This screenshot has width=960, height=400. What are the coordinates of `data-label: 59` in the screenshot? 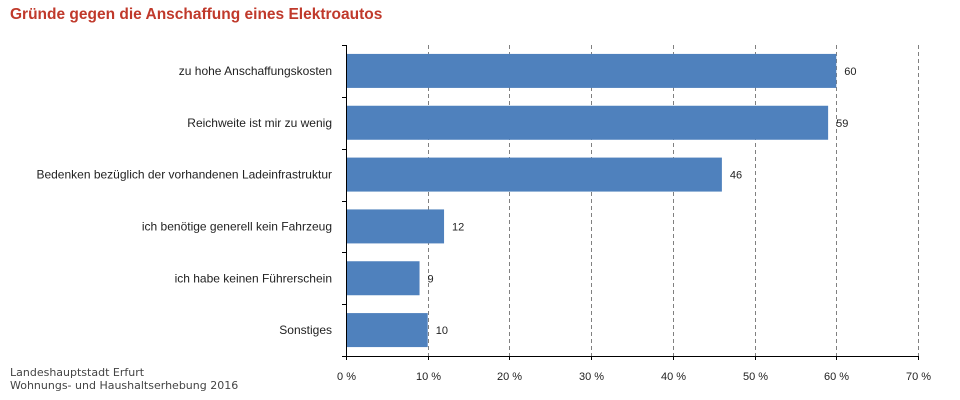 It's located at (842, 124).